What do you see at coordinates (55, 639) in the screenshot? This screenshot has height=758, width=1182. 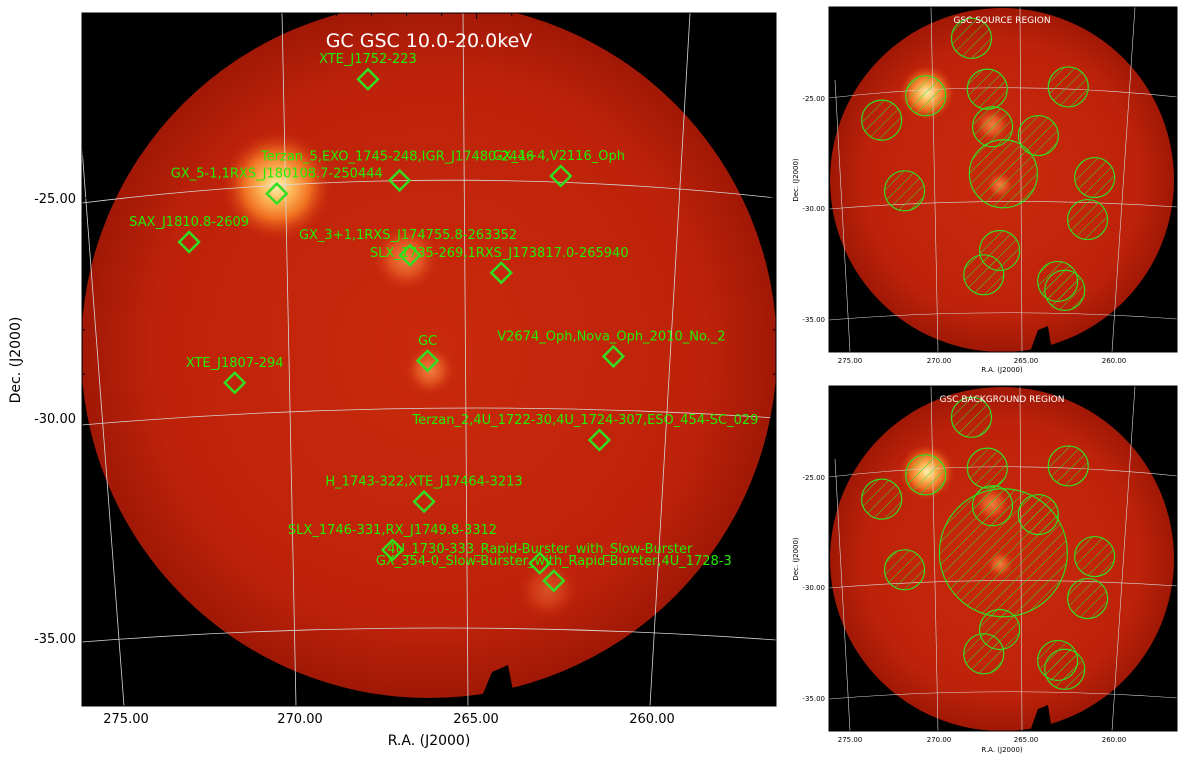 I see `main-ytick-35: -35.00` at bounding box center [55, 639].